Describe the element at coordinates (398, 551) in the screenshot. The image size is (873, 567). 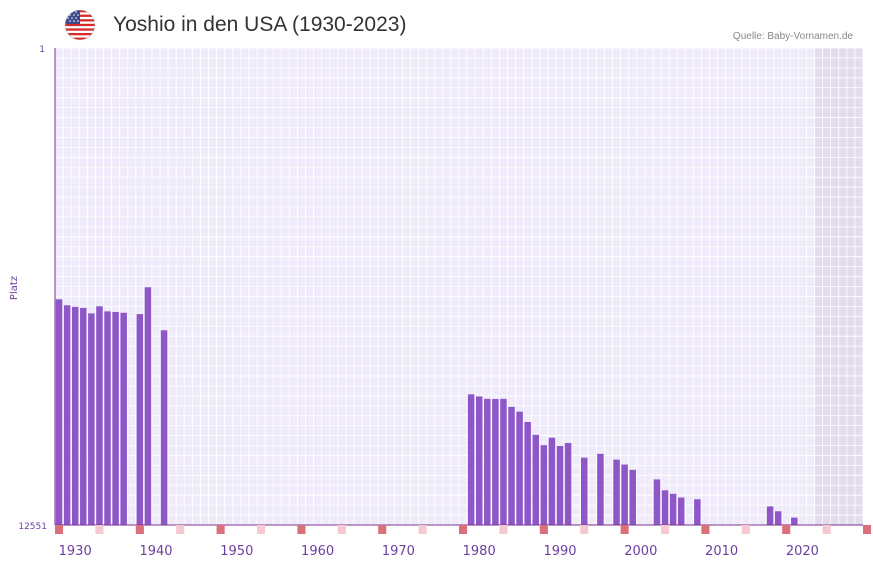
I see `x-tick-label: 1970` at that location.